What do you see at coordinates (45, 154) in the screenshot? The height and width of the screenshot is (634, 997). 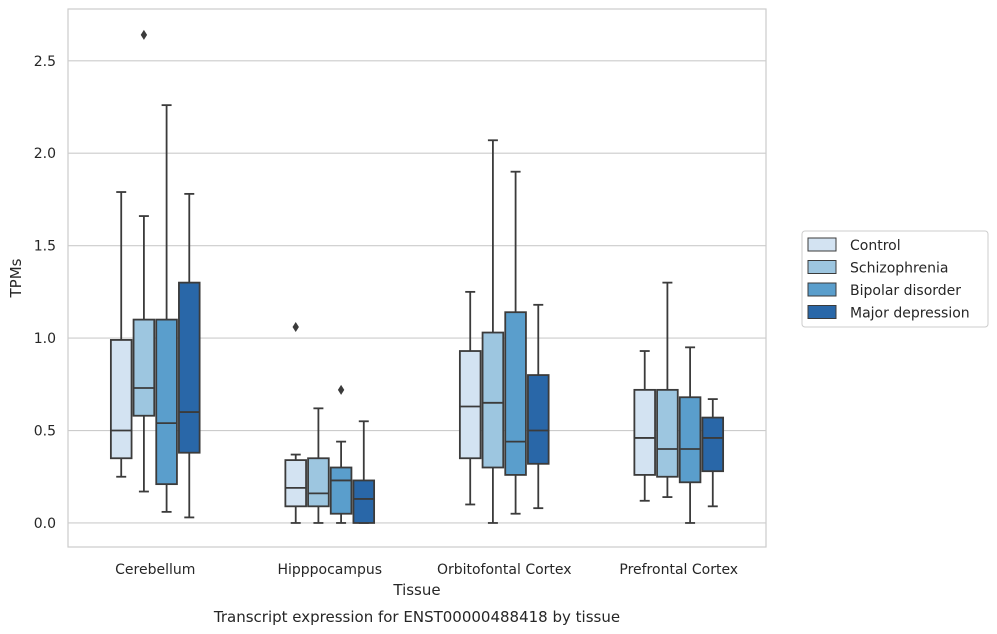 I see `y-tick-label: 2.0` at bounding box center [45, 154].